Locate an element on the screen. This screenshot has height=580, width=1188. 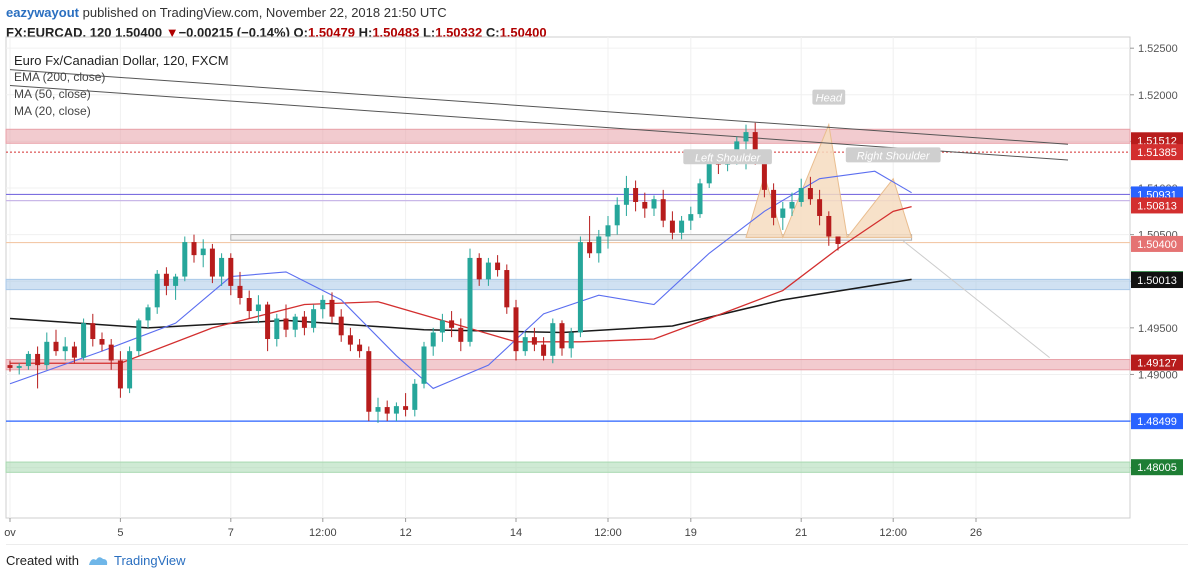
pattern-label: Left Shoulder is located at coordinates (728, 158).